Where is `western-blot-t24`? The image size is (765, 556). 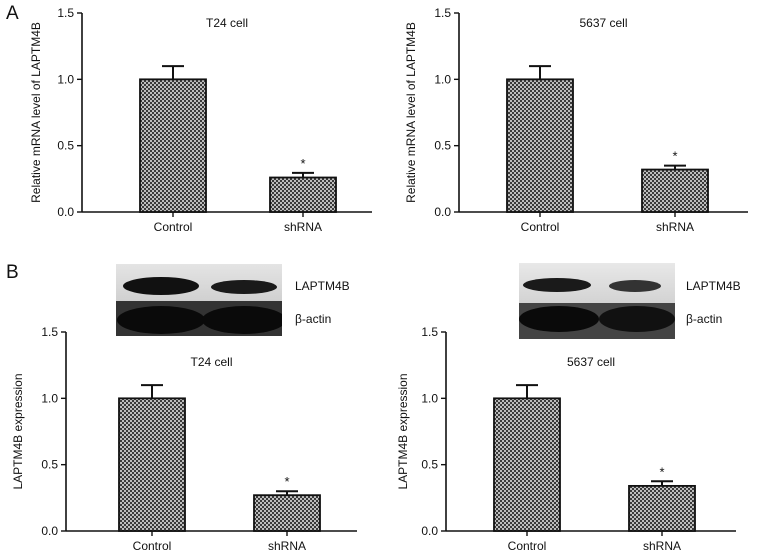
western-blot-t24 is located at coordinates (199, 300).